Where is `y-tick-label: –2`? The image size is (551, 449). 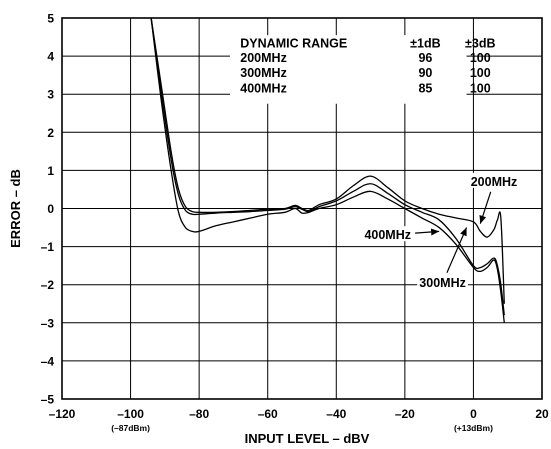
y-tick-label: –2 is located at coordinates (48, 285).